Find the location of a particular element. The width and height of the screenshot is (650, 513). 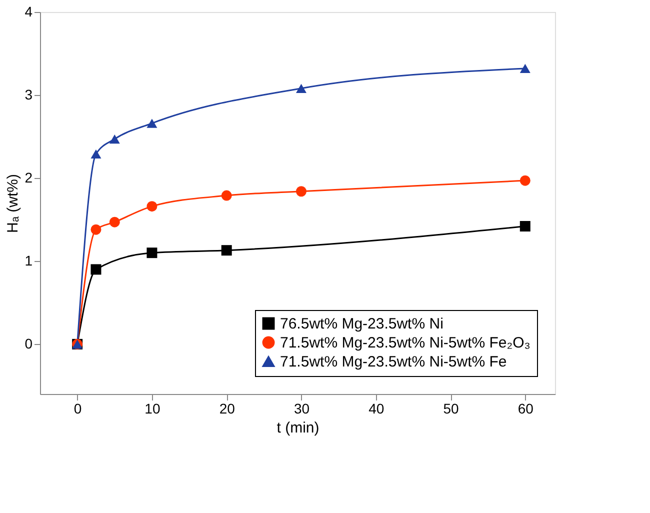

y-tick-label: 1 is located at coordinates (28, 260).